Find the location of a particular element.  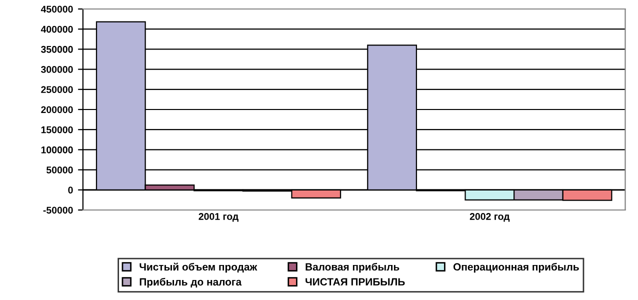

legend-label: Валовая прибыль is located at coordinates (353, 267).